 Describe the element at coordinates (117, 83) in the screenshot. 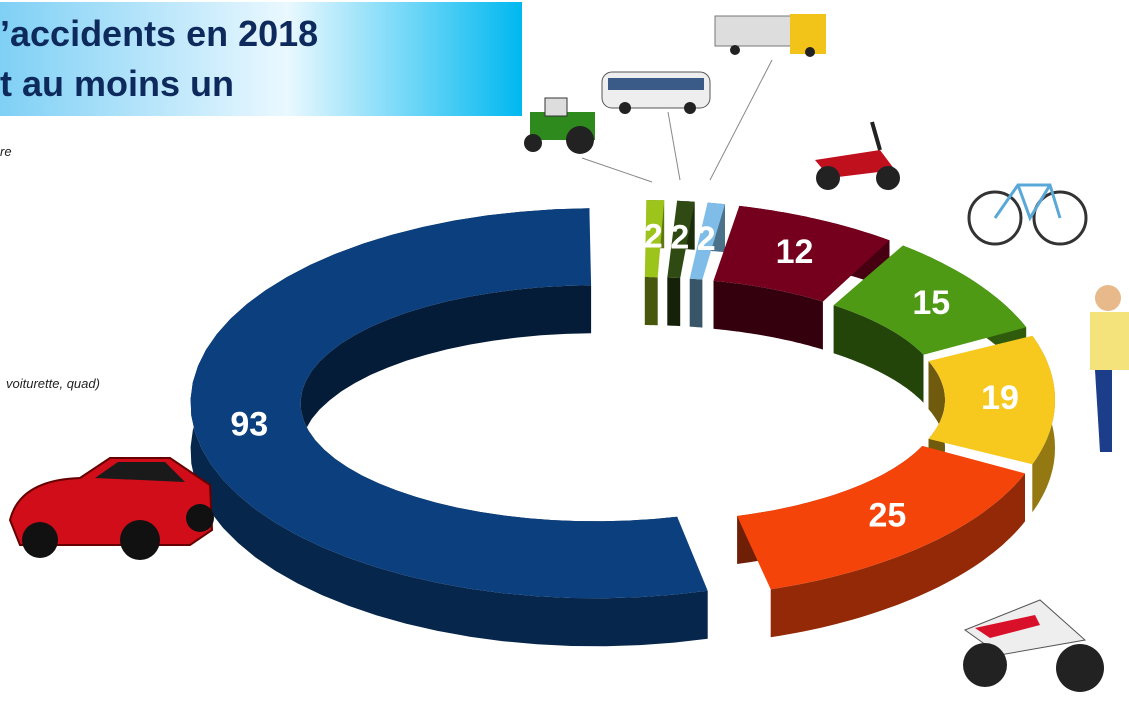

I see `title-line: t au moins un` at that location.